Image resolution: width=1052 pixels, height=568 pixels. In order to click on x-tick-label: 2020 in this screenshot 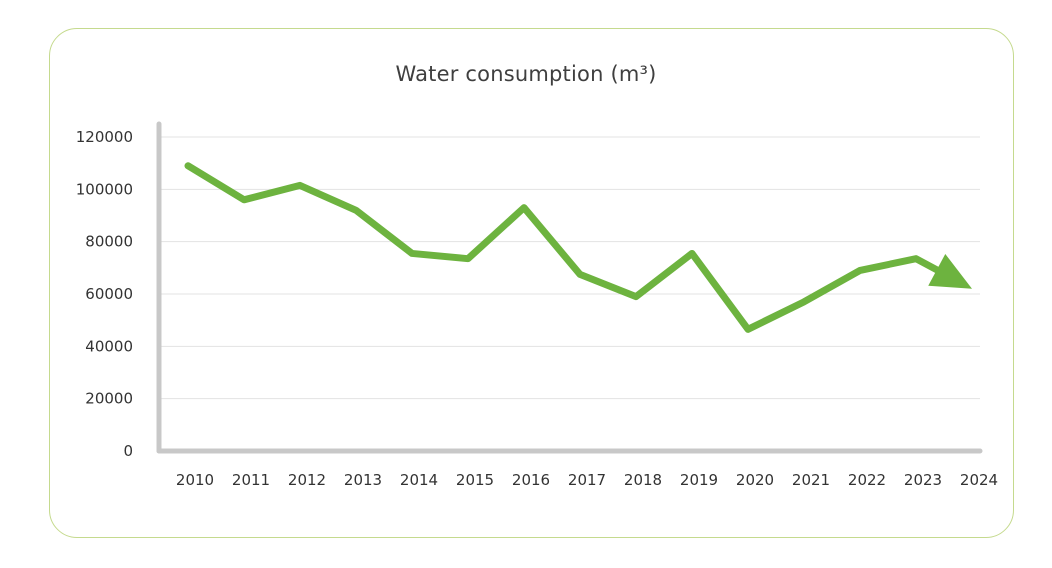, I will do `click(755, 480)`.